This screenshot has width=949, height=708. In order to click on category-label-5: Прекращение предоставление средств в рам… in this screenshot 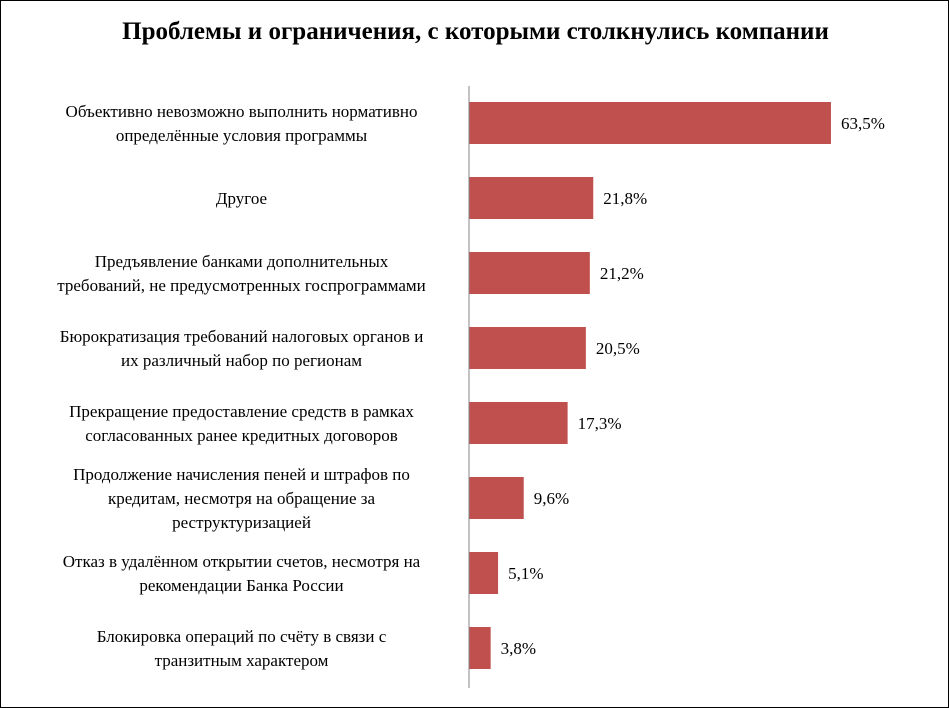, I will do `click(241, 423)`.